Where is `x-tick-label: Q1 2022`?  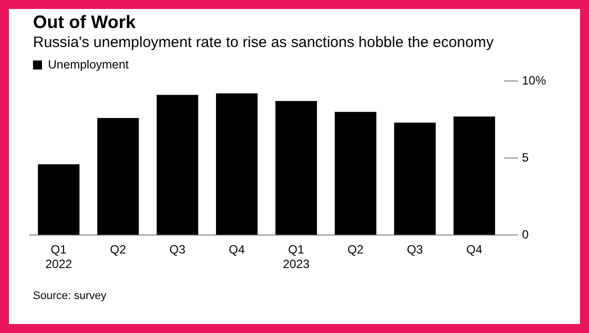
x-tick-label: Q1 2022 is located at coordinates (58, 257).